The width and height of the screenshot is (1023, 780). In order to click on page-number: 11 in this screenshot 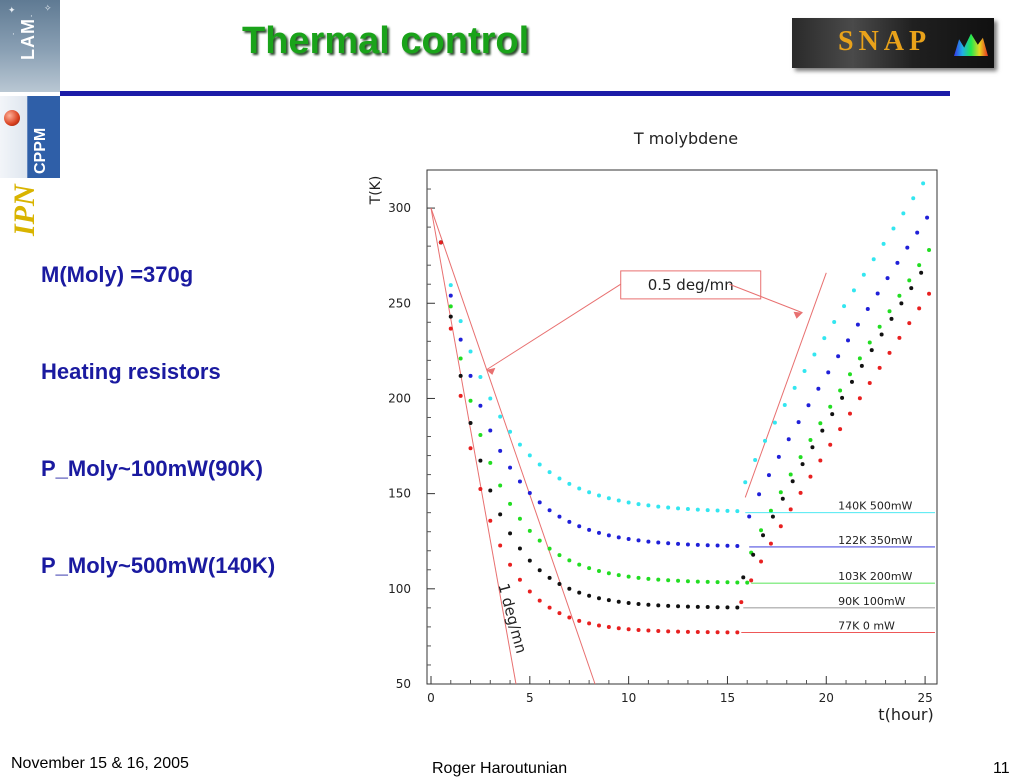, I will do `click(1001, 768)`.